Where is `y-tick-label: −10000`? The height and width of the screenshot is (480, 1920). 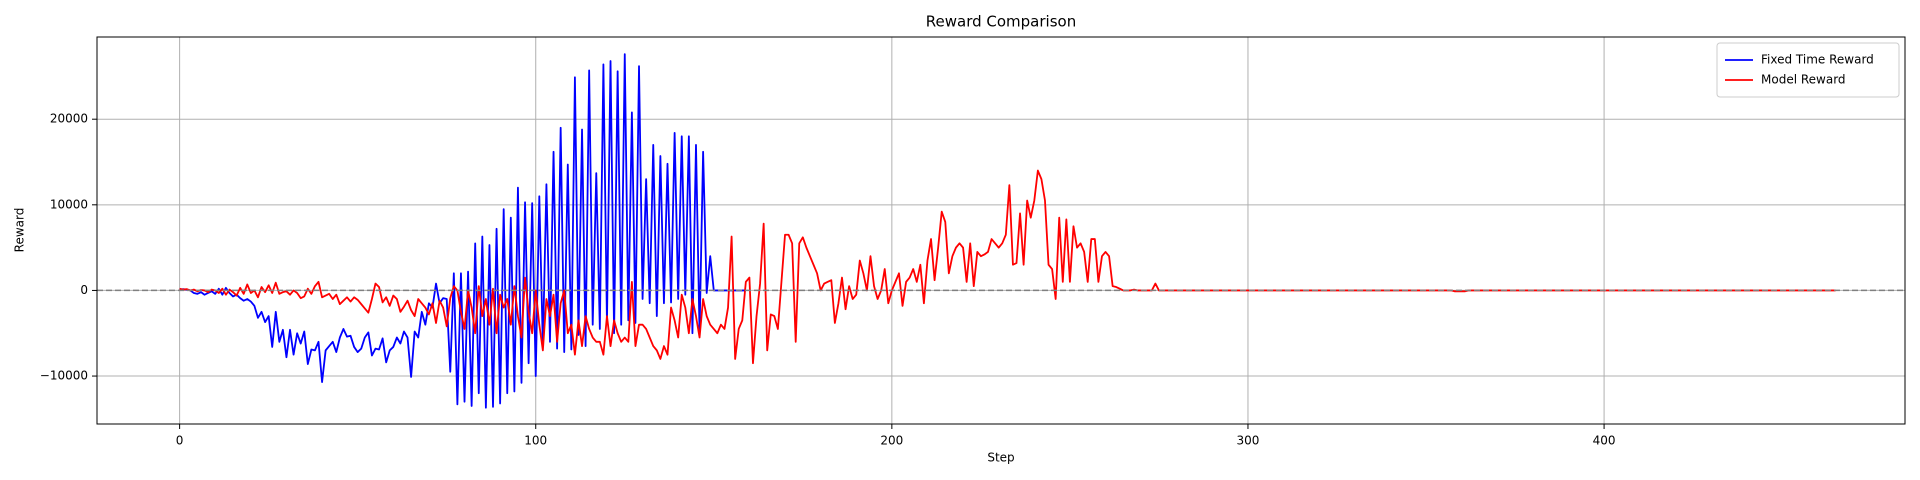
y-tick-label: −10000 is located at coordinates (64, 376).